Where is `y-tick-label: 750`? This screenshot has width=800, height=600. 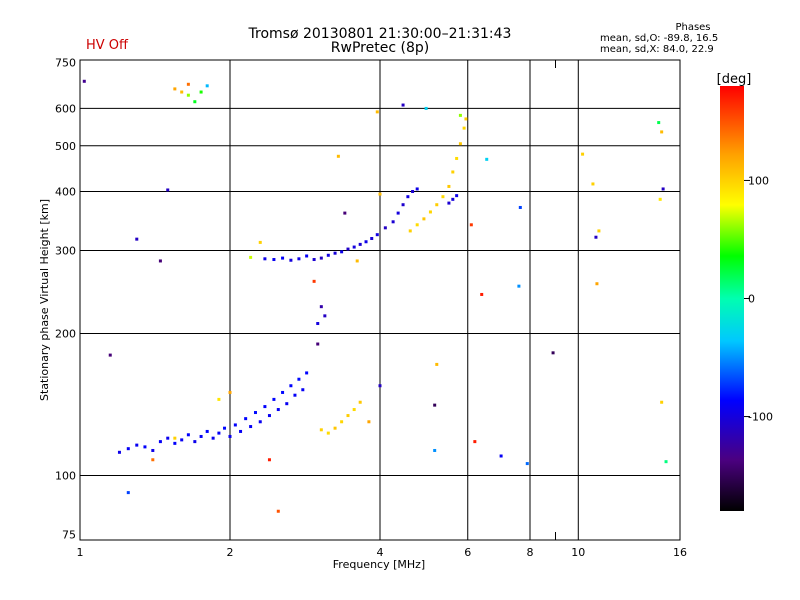 y-tick-label: 750 is located at coordinates (65, 63).